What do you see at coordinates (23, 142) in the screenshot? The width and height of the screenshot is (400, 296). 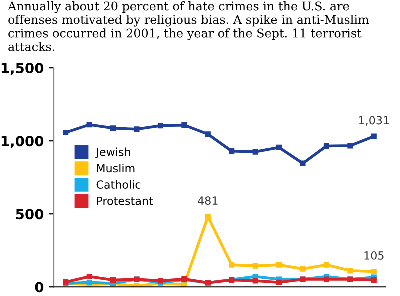 I see `y-tick-label: 1,000` at bounding box center [23, 142].